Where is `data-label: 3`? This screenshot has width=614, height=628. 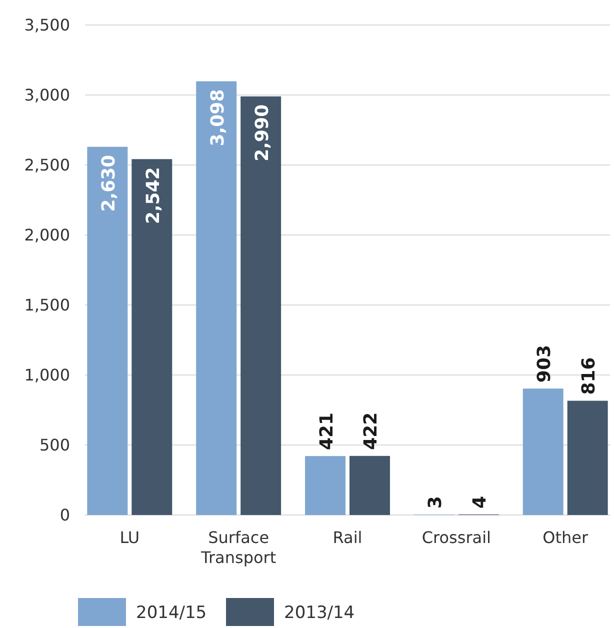 data-label: 3 is located at coordinates (435, 502).